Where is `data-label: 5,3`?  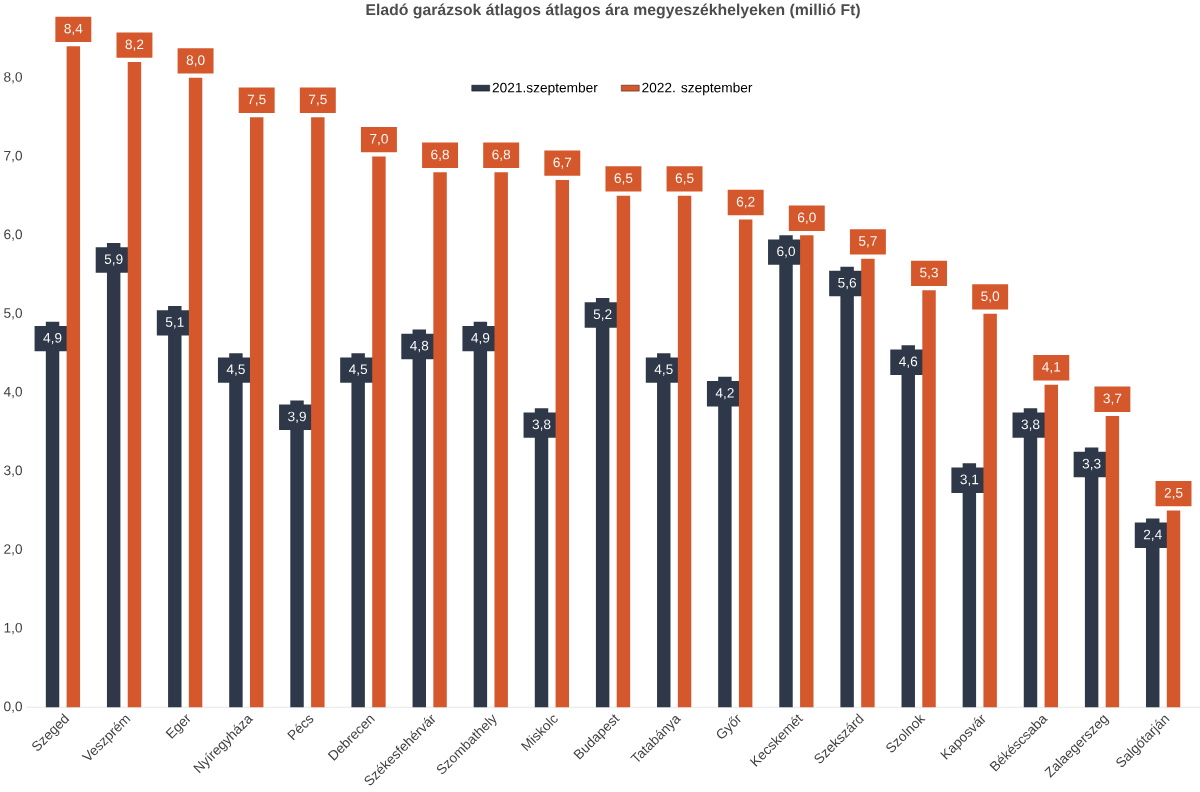 data-label: 5,3 is located at coordinates (929, 273).